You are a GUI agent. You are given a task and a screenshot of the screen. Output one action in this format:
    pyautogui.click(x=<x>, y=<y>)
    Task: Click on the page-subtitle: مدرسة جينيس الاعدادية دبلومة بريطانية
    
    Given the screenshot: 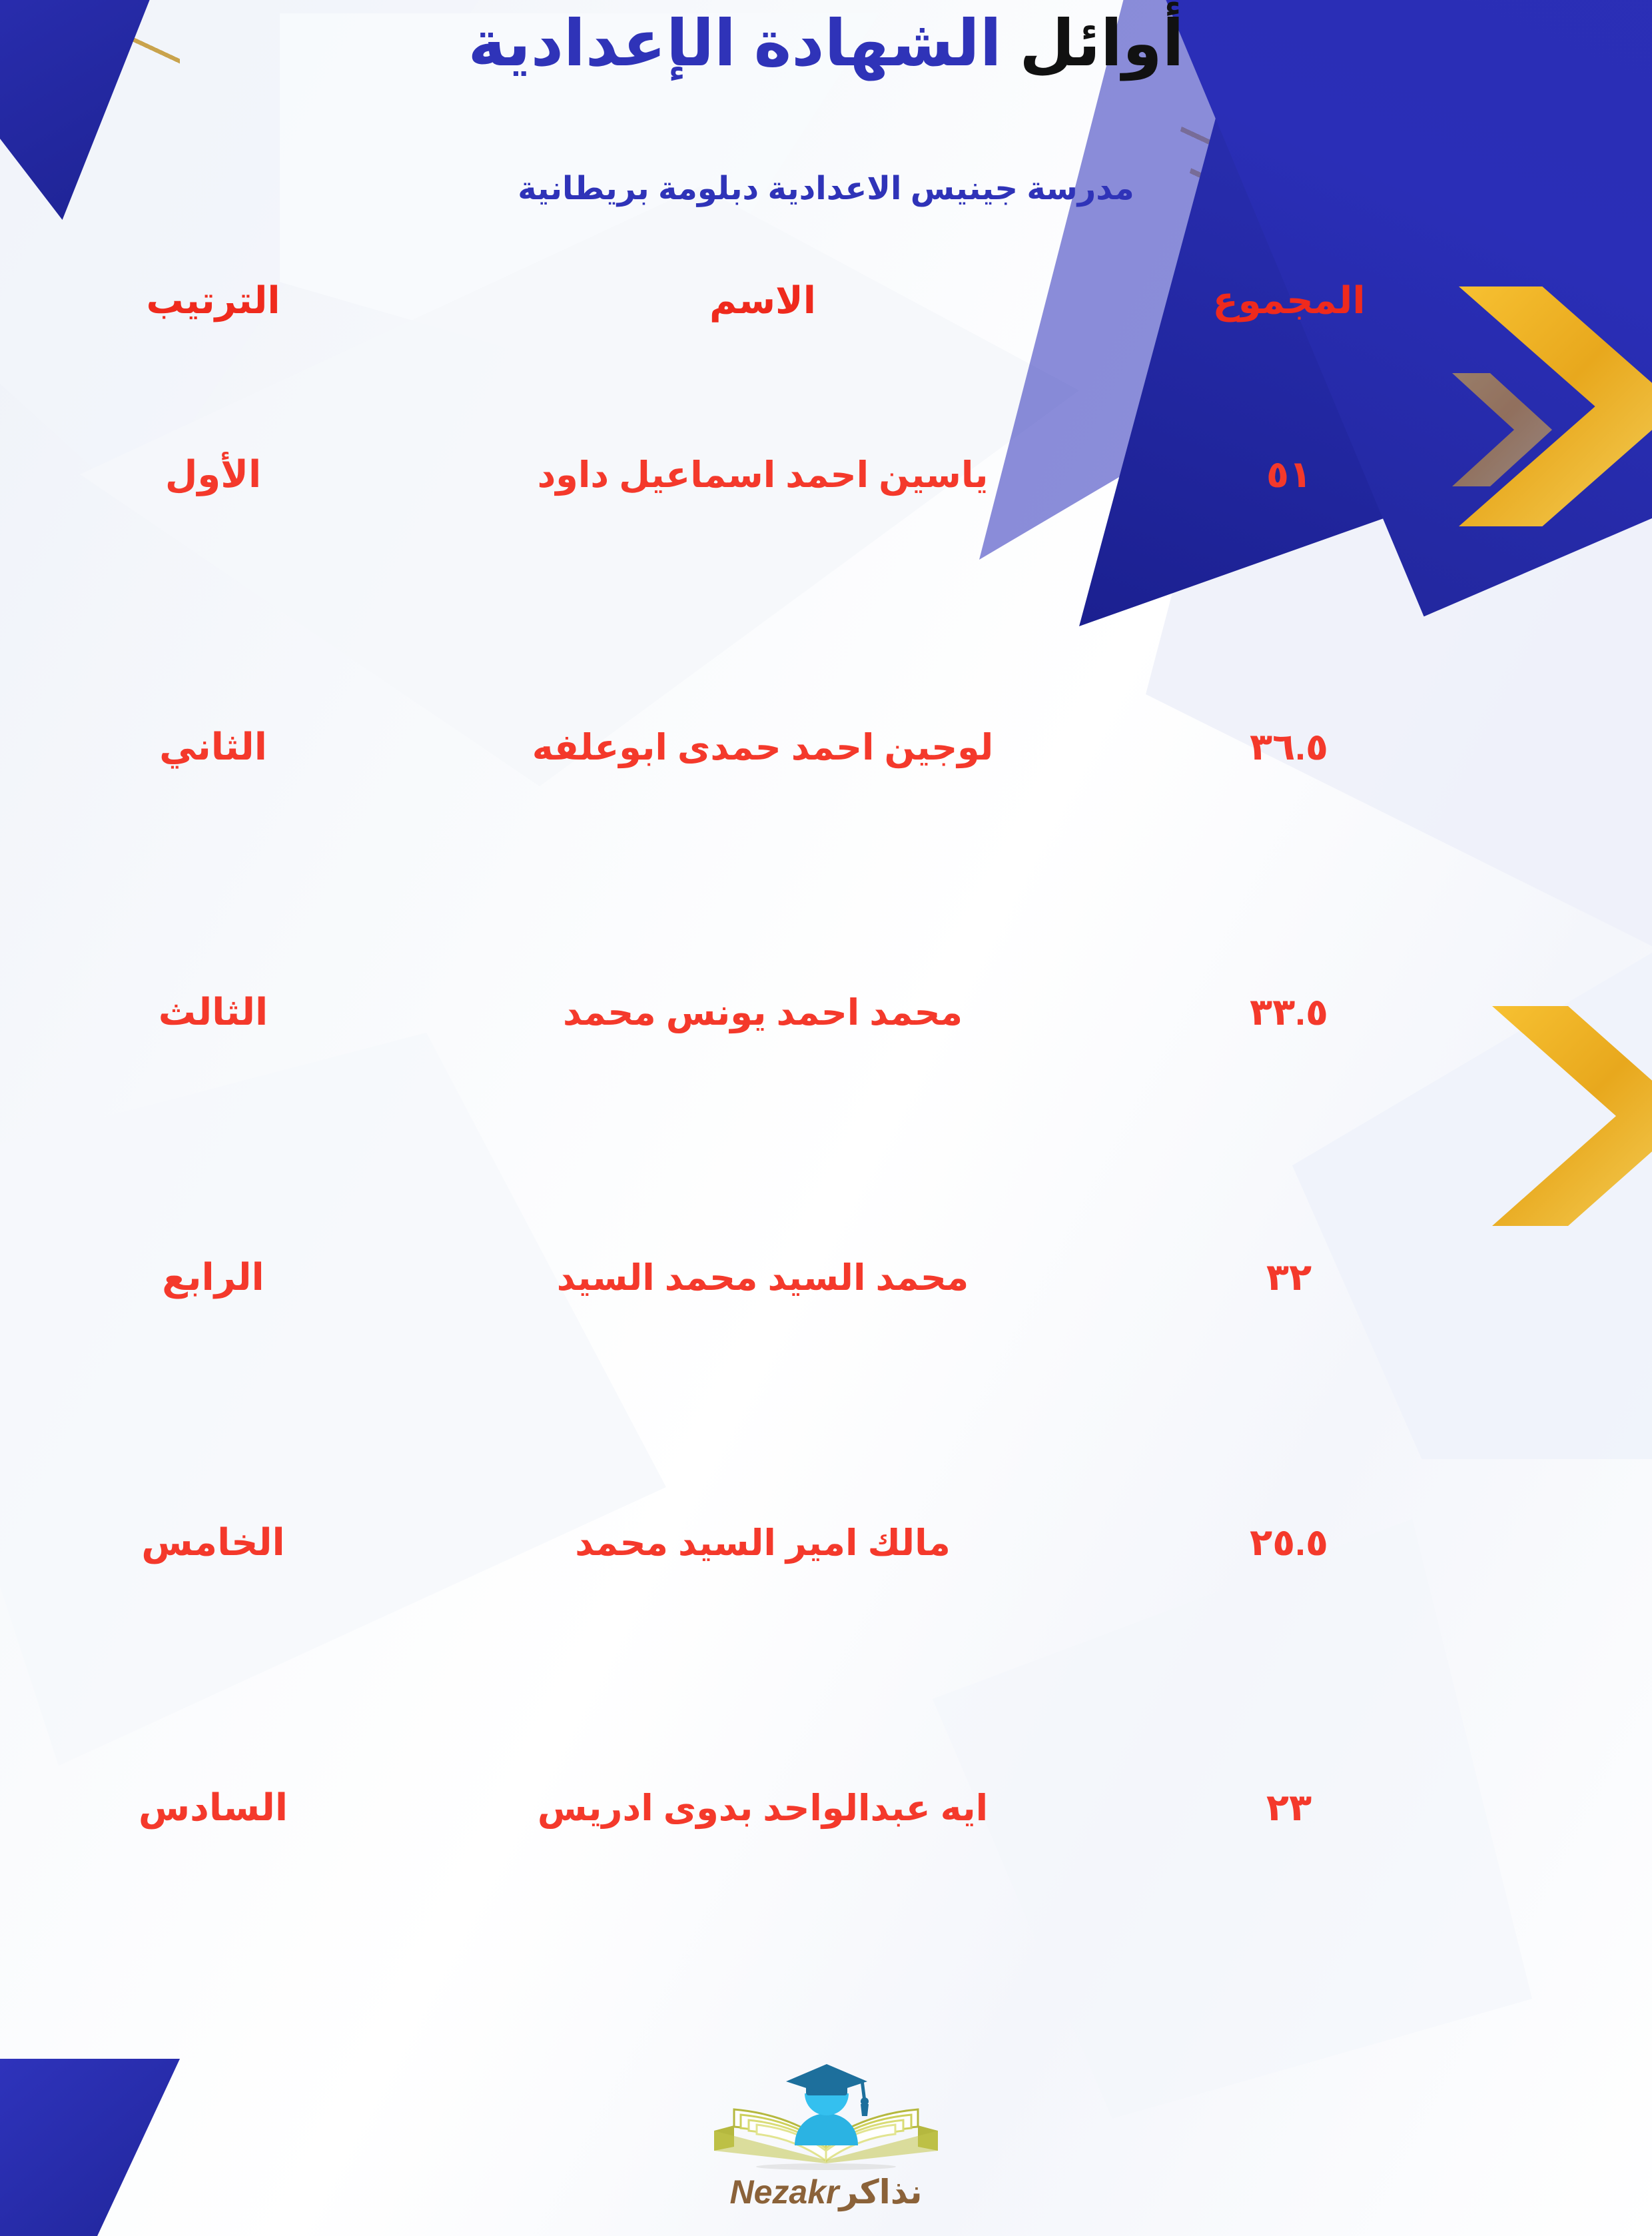 What is the action you would take?
    pyautogui.click(x=826, y=189)
    